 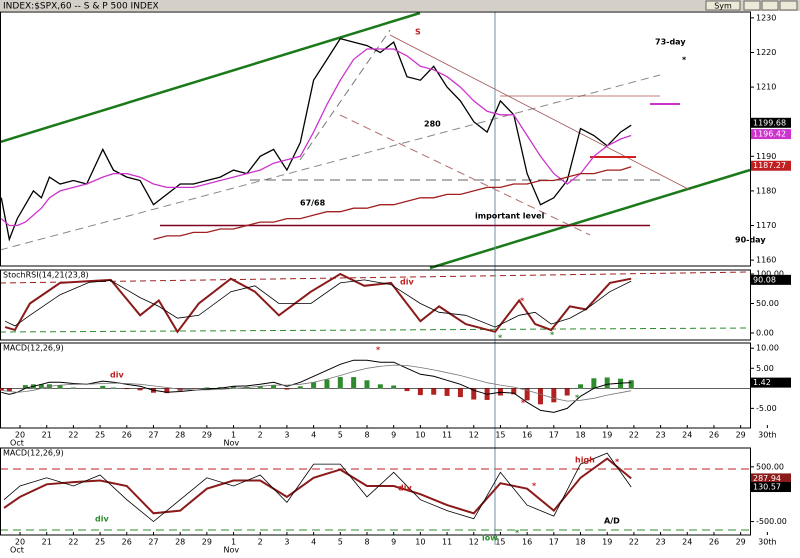 I want to click on x-tick-label: 4, so click(x=313, y=435).